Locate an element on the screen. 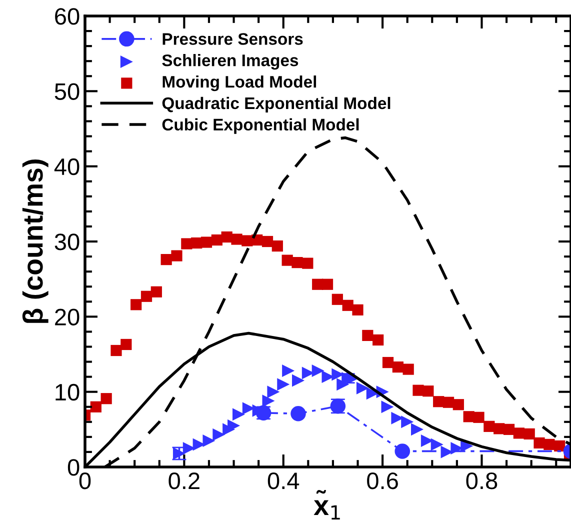 Image resolution: width=571 pixels, height=523 pixels. legend-label: Cubic Exponential Model is located at coordinates (260, 126).